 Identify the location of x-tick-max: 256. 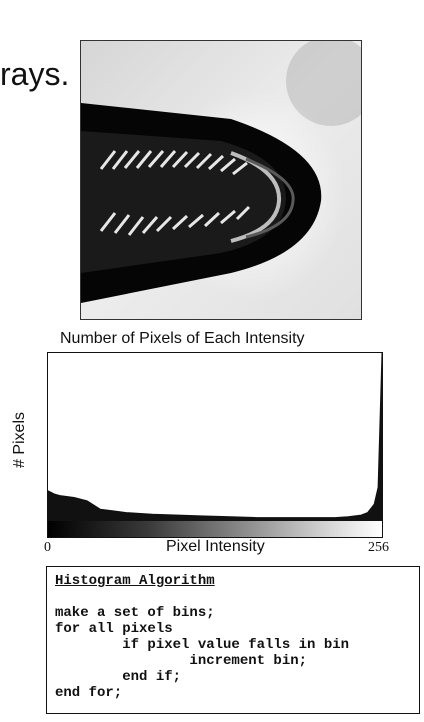
(378, 547).